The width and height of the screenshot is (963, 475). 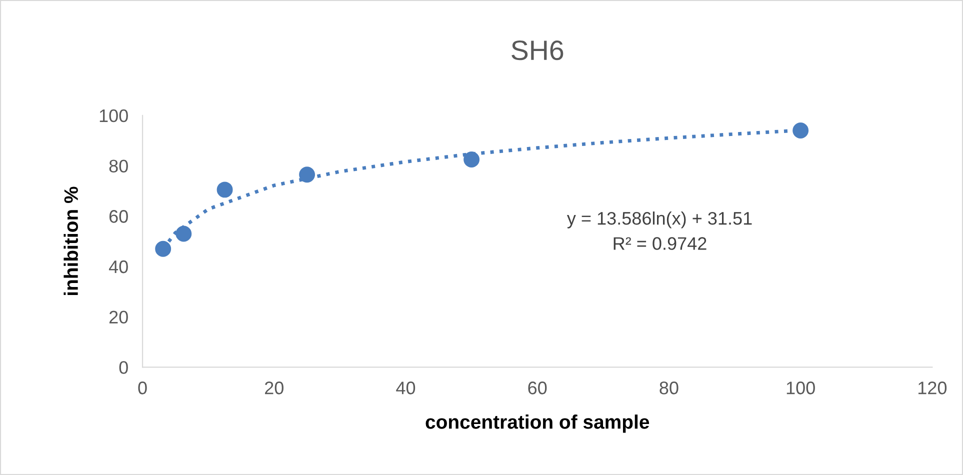 What do you see at coordinates (114, 115) in the screenshot?
I see `y-tick-label: 100` at bounding box center [114, 115].